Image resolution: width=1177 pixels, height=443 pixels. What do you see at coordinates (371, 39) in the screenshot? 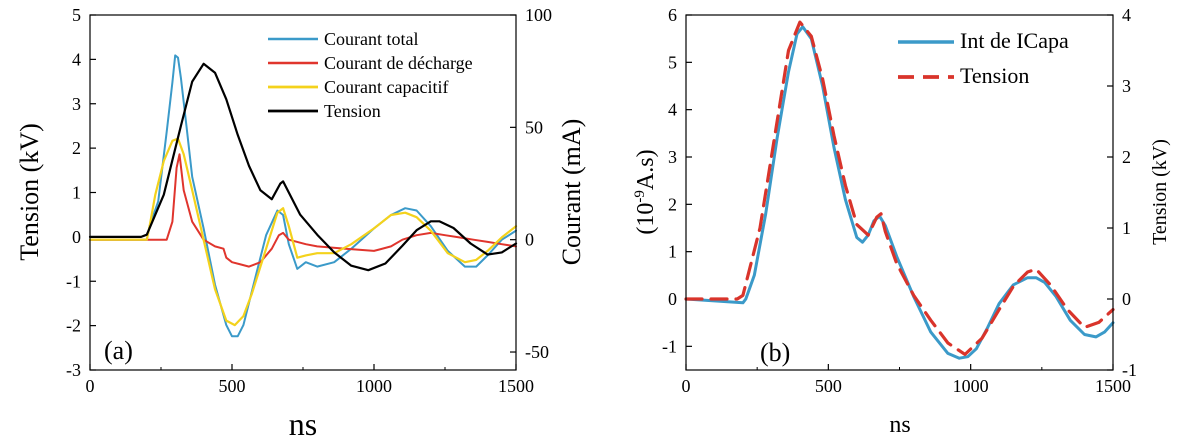
I see `panel-a-legend-label-courant-total: Courant total` at bounding box center [371, 39].